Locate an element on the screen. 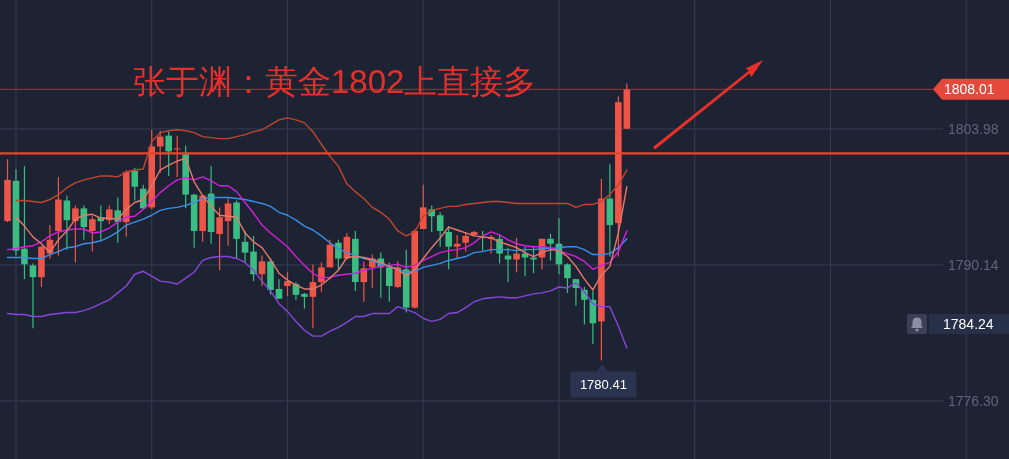  y-tick-label: 1790.14 is located at coordinates (973, 264).